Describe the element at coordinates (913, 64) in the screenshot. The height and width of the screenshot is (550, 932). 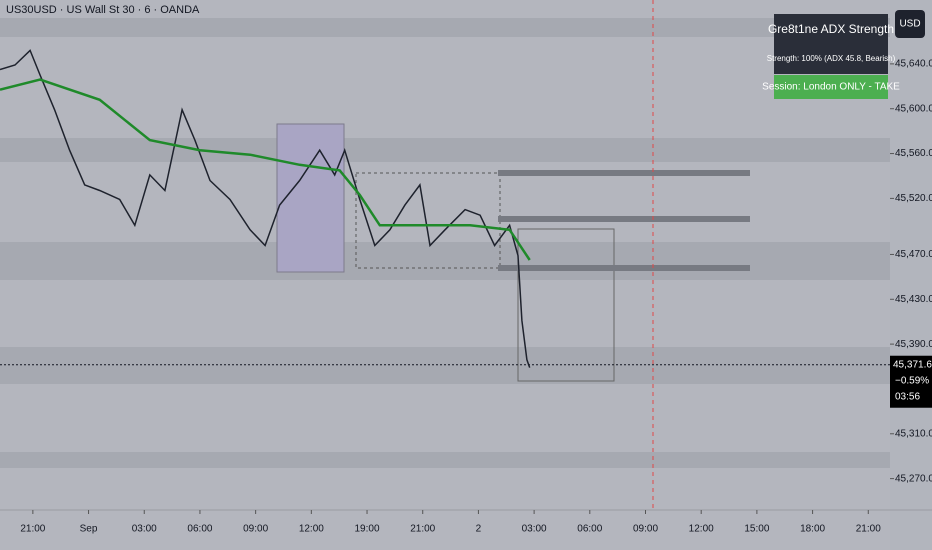
I see `y-tick-label: 45,640.0` at that location.